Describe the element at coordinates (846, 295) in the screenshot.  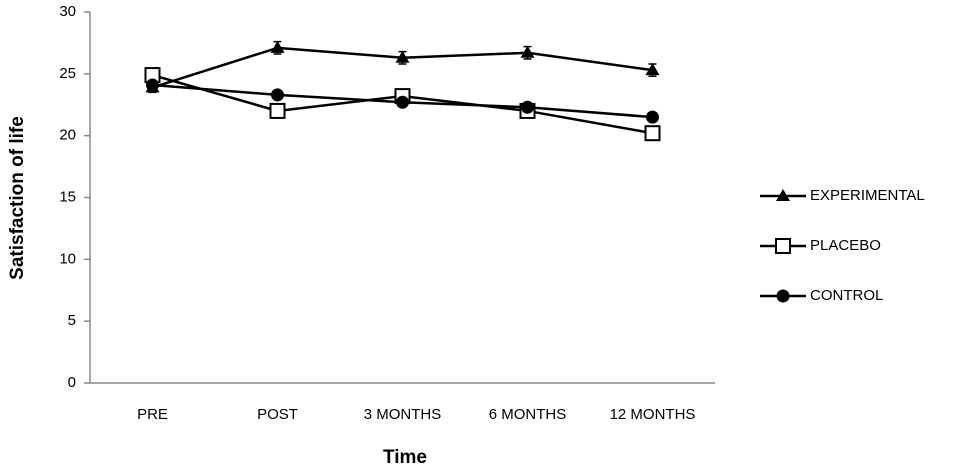
I see `legend-label: CONTROL` at that location.